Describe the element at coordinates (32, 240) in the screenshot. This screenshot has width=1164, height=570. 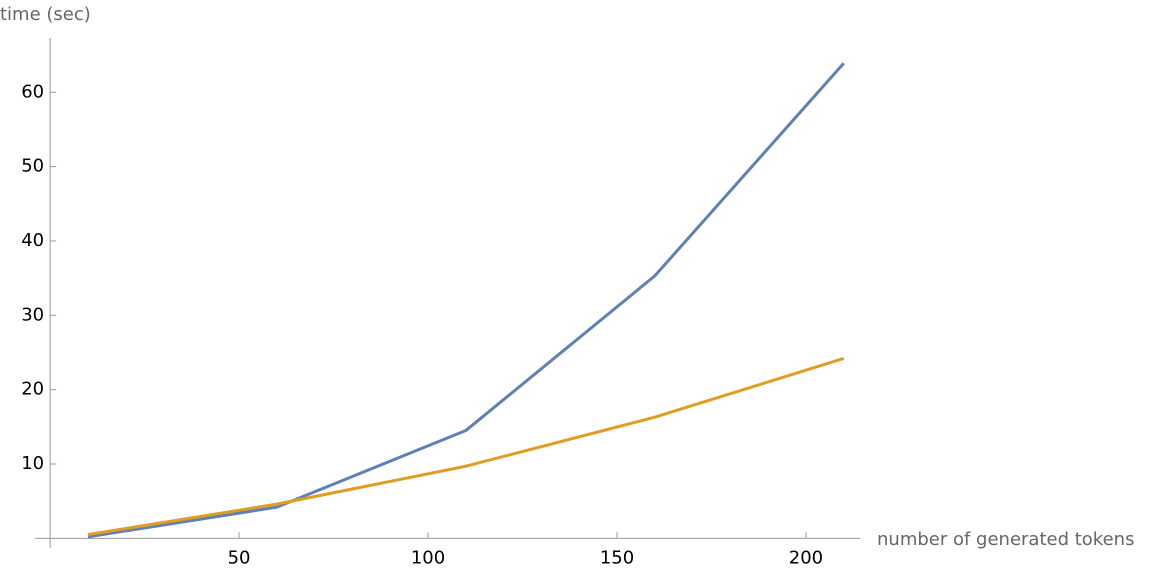
I see `y-tick-label: 40` at that location.